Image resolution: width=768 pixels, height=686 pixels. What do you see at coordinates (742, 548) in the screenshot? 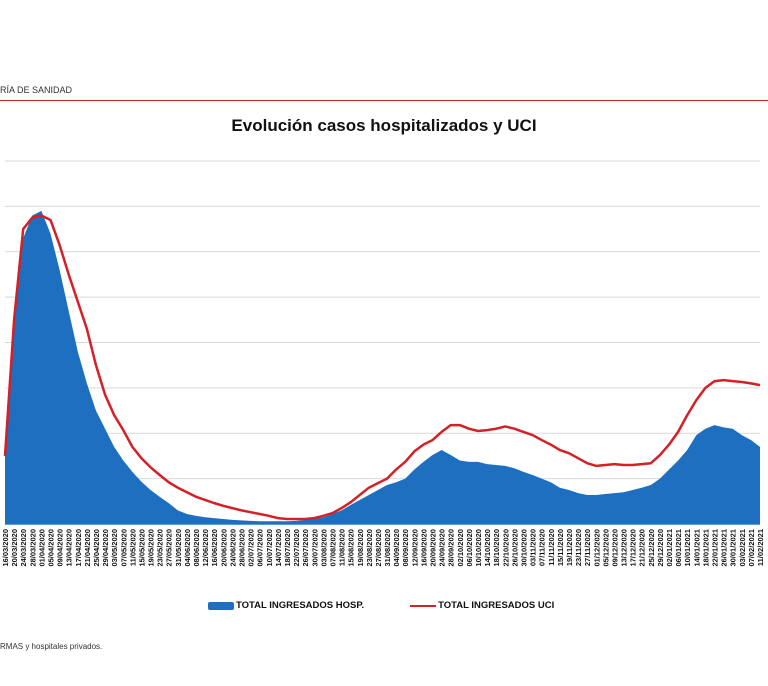
I see `x-tick-label: 03/02/2021` at bounding box center [742, 548].